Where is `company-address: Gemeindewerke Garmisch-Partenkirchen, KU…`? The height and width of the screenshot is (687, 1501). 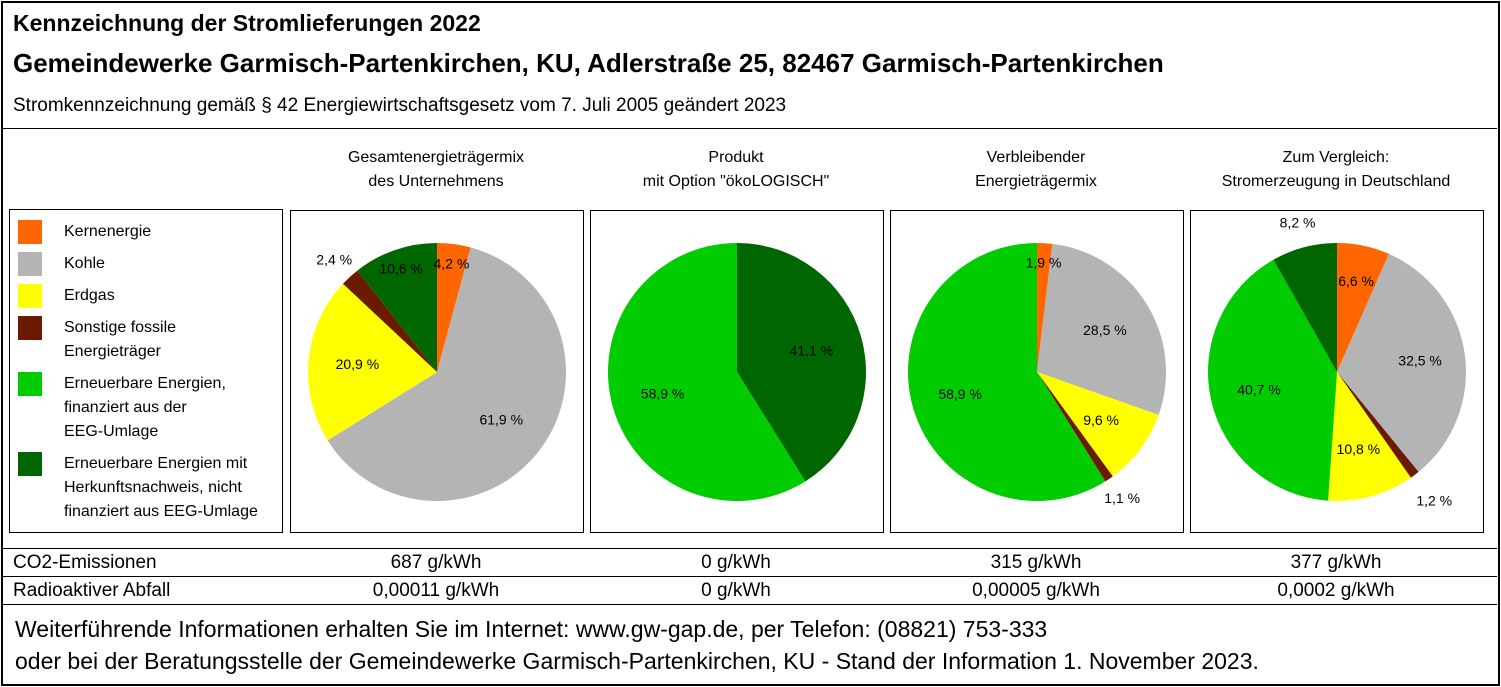
company-address: Gemeindewerke Garmisch-Partenkirchen, KU… is located at coordinates (588, 63).